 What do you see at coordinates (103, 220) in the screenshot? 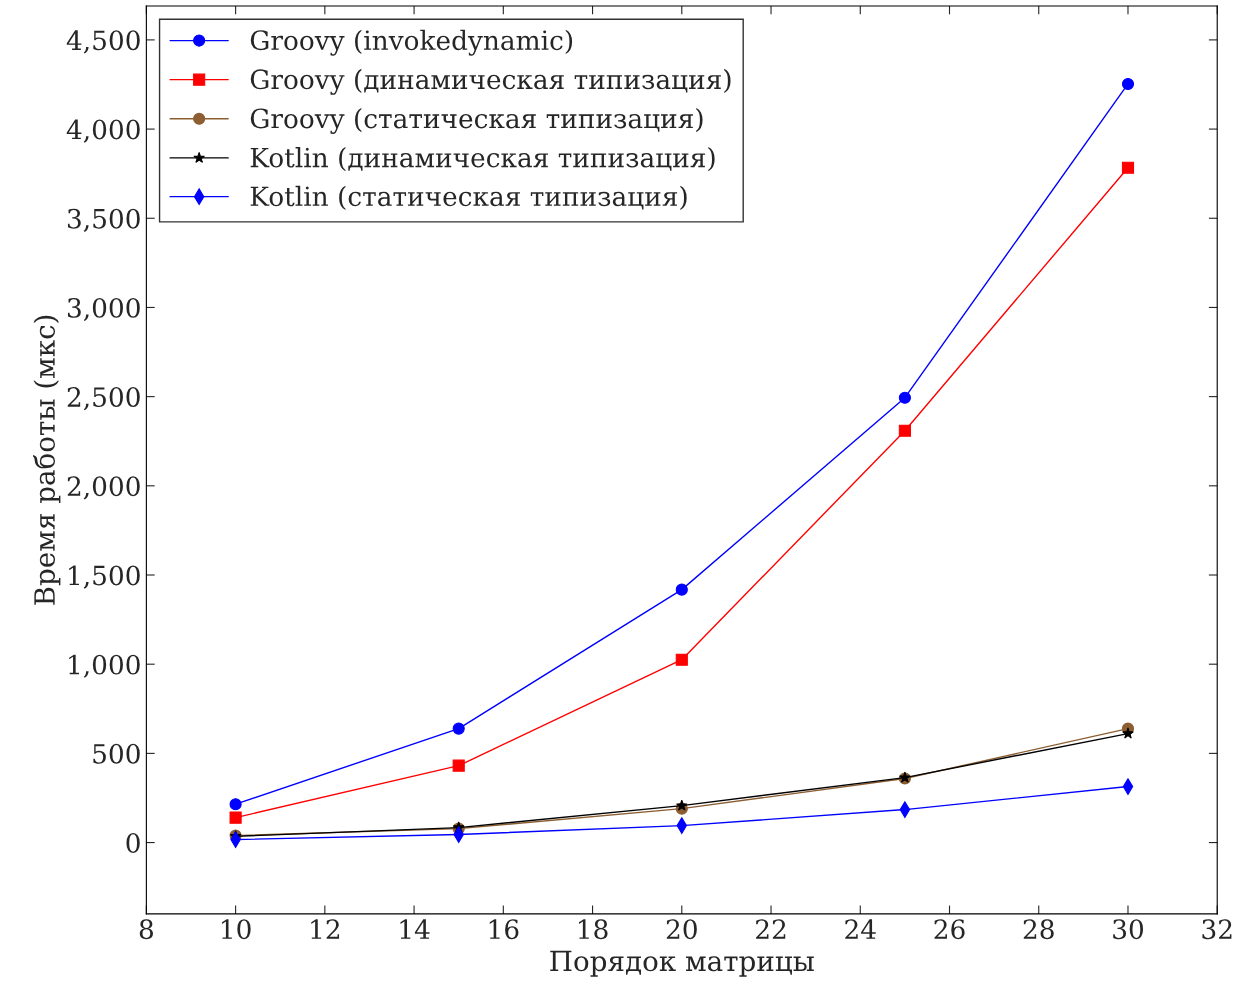
I see `y-tick-label: 3,500` at bounding box center [103, 220].